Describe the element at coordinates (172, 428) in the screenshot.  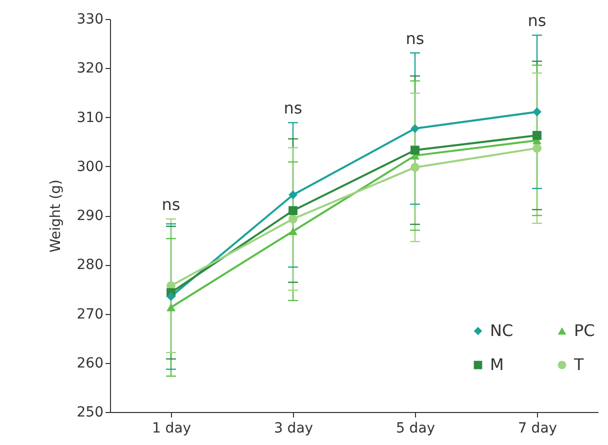
I see `x-tick-label: 1 day` at that location.